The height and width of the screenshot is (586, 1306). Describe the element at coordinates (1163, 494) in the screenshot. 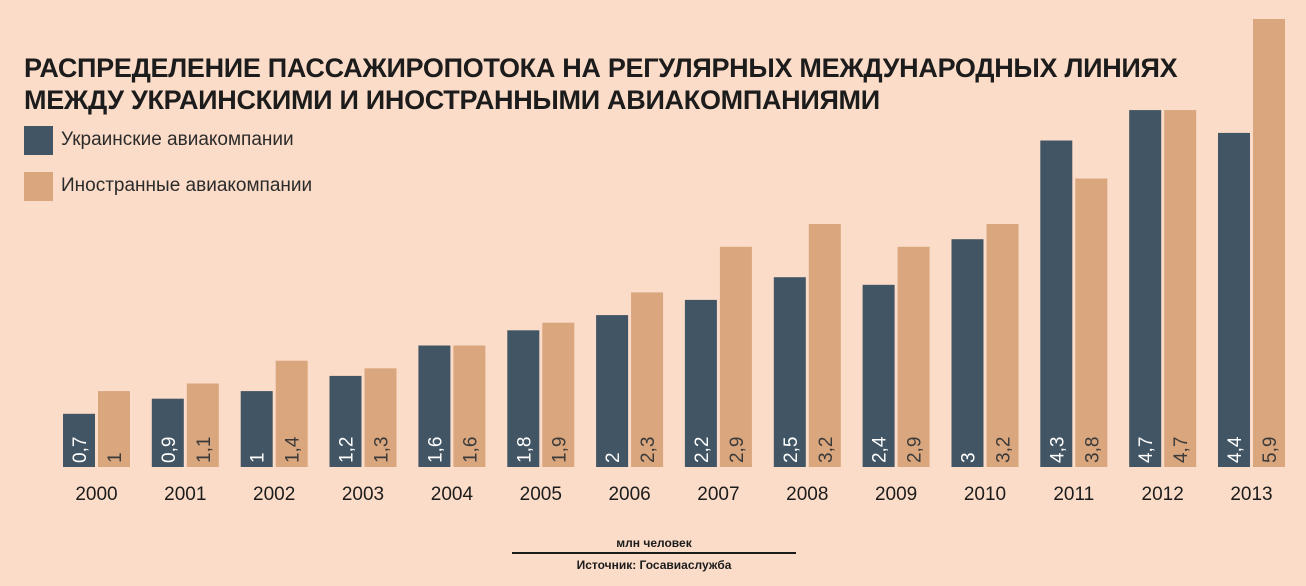

I see `x-tick-label-2012: 2012` at that location.